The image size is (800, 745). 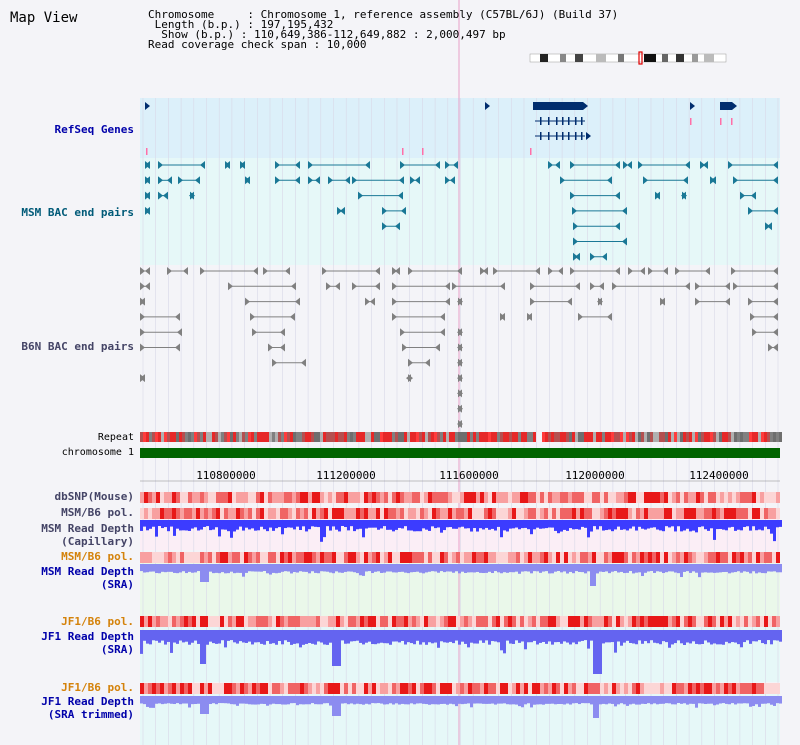 What do you see at coordinates (97, 621) in the screenshot?
I see `track-label-jf1-b6-pol: JF1/B6 pol.` at bounding box center [97, 621].